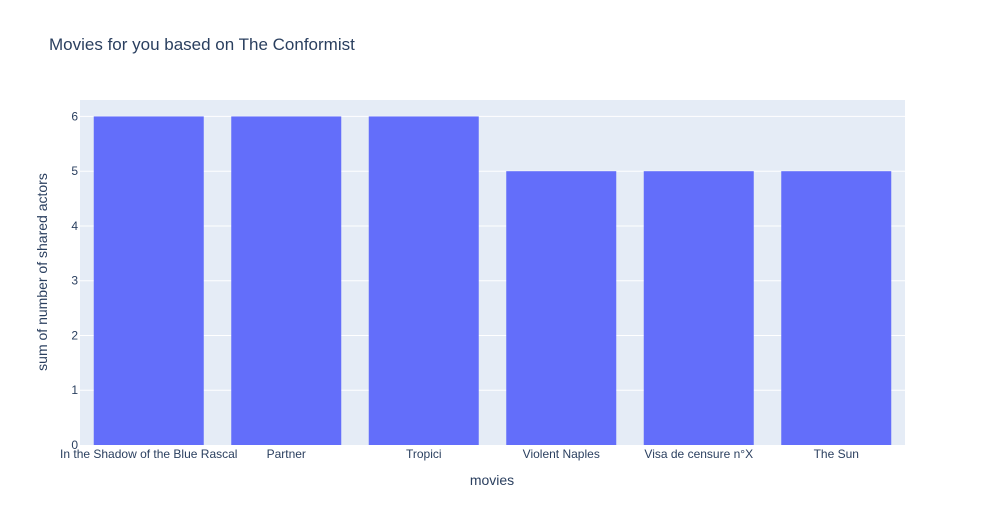 This screenshot has height=530, width=985. What do you see at coordinates (202, 44) in the screenshot?
I see `chart-title: Movies for you based on The Conformist` at bounding box center [202, 44].